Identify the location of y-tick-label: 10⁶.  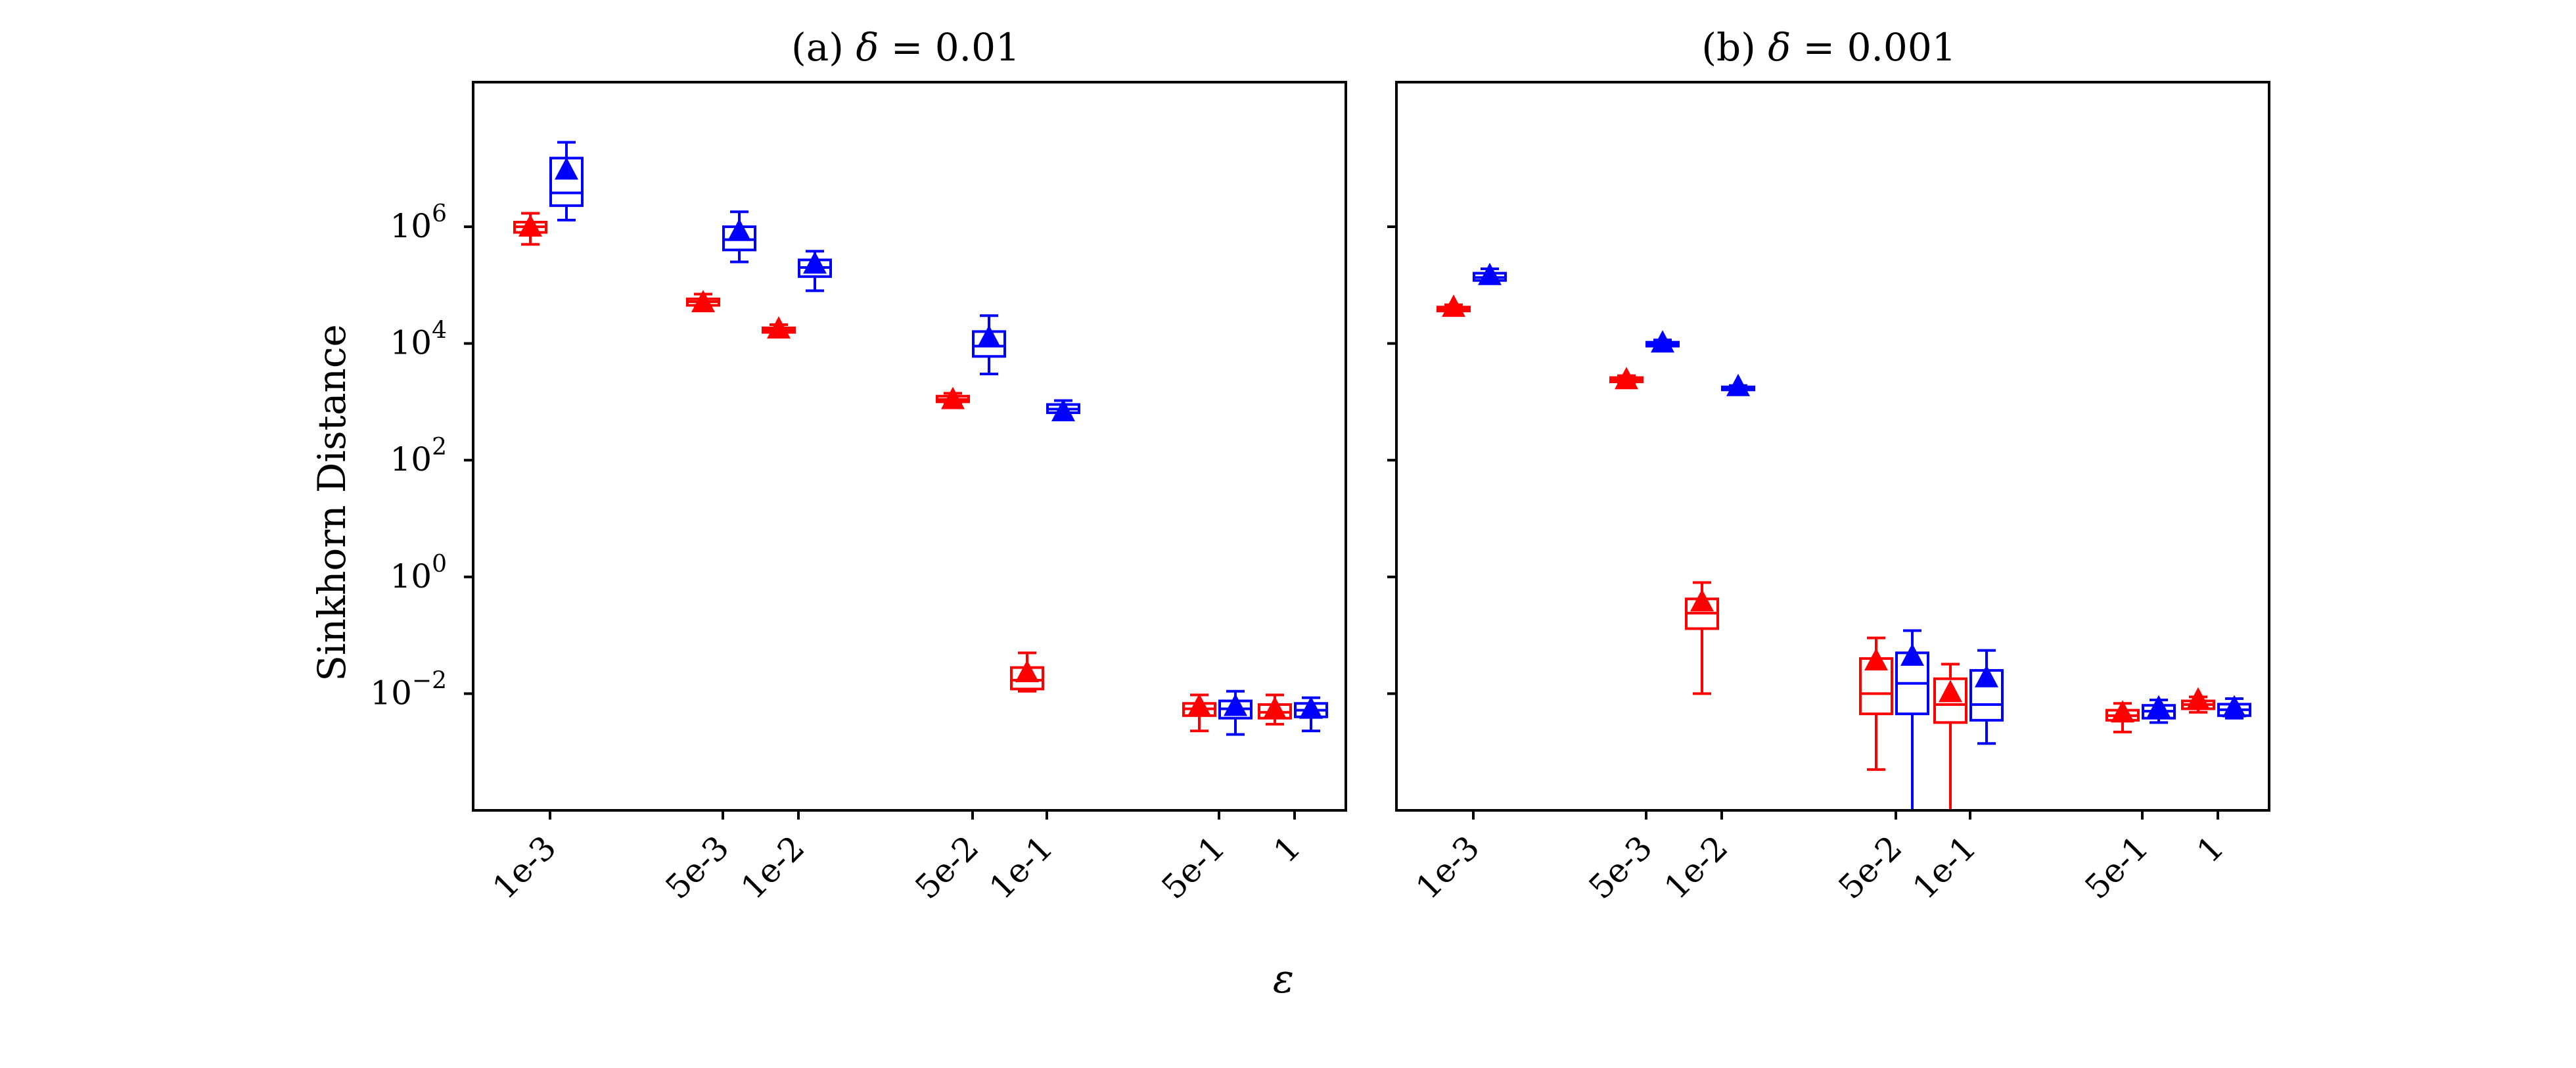
(419, 223).